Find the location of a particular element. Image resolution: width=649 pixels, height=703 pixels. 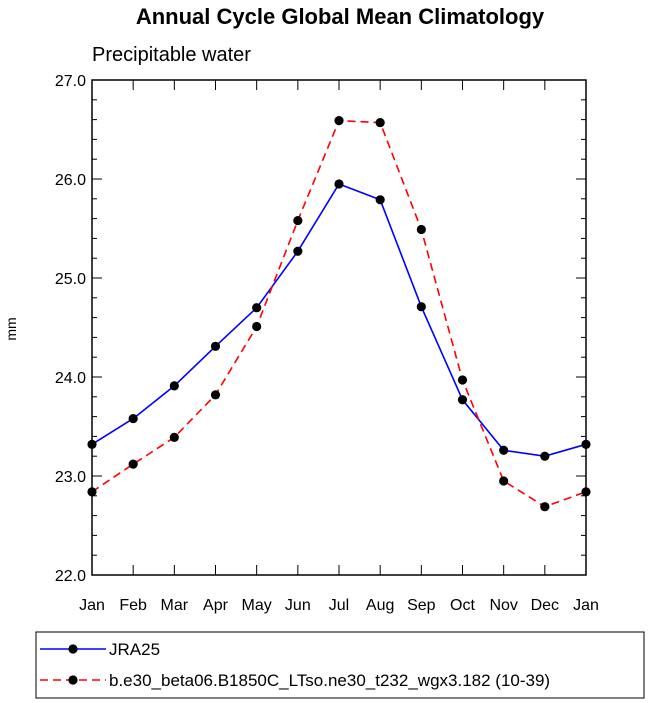

chart-title: Annual Cycle Global Mean Climatology is located at coordinates (340, 16).